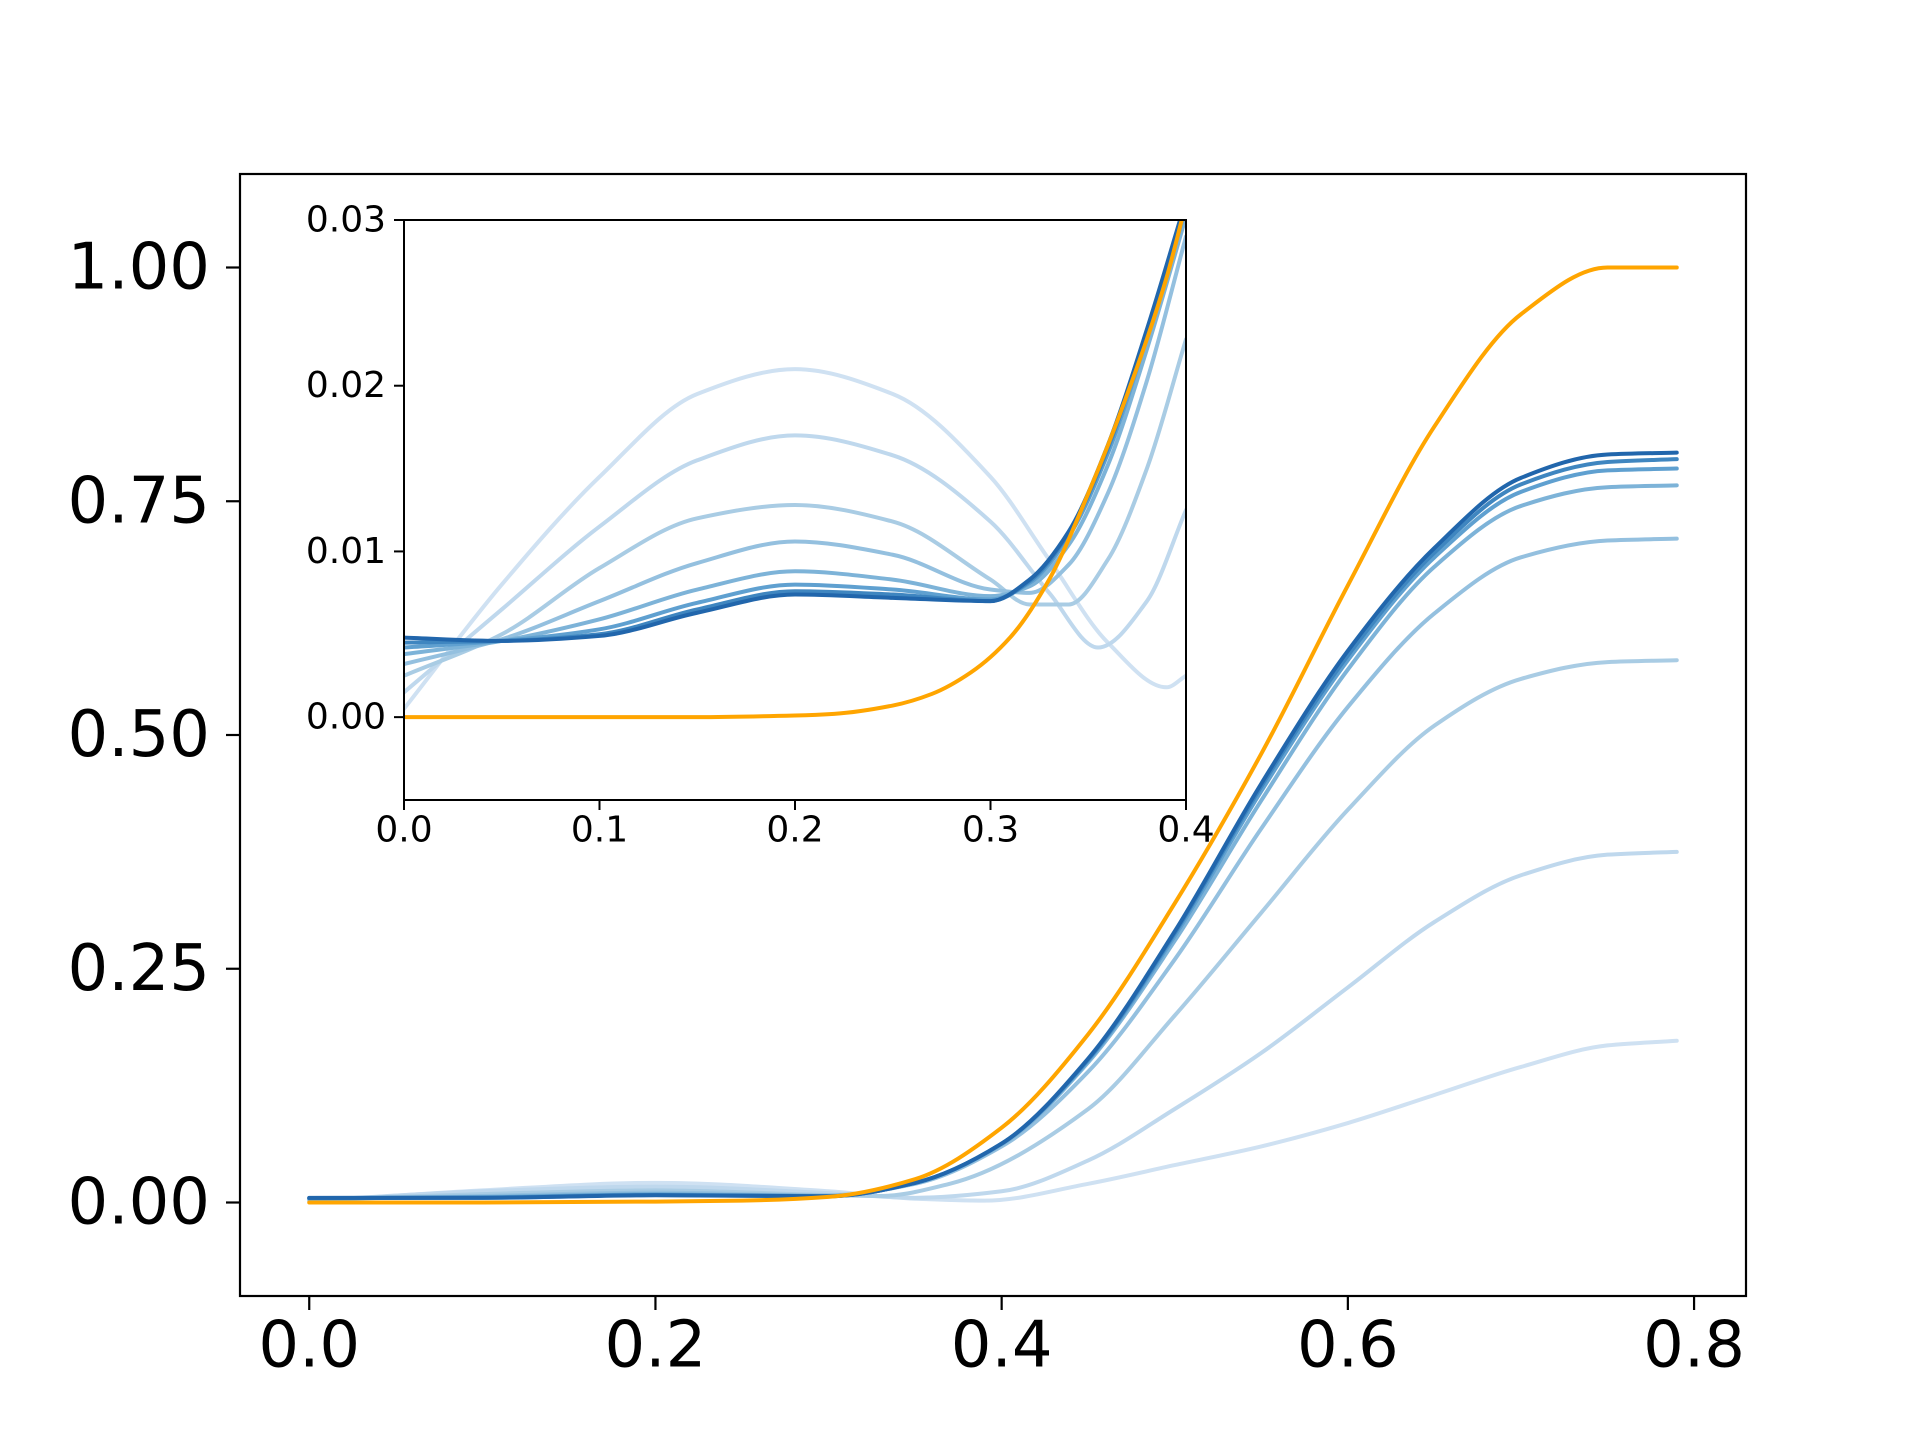 This screenshot has width=1920, height=1440. What do you see at coordinates (139, 1203) in the screenshot?
I see `main-y-tick-label: 0.00` at bounding box center [139, 1203].